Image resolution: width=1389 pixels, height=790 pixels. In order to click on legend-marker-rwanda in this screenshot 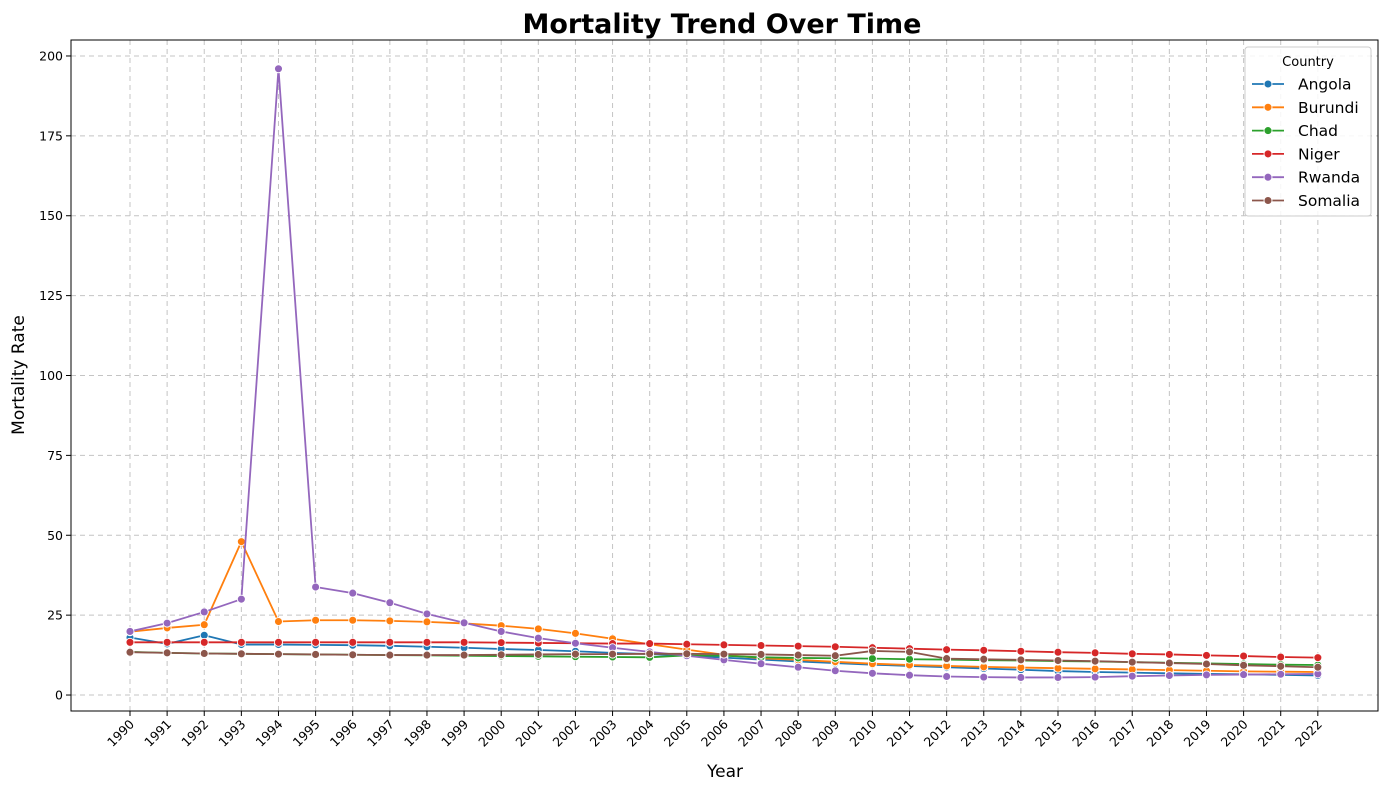, I will do `click(1268, 177)`.